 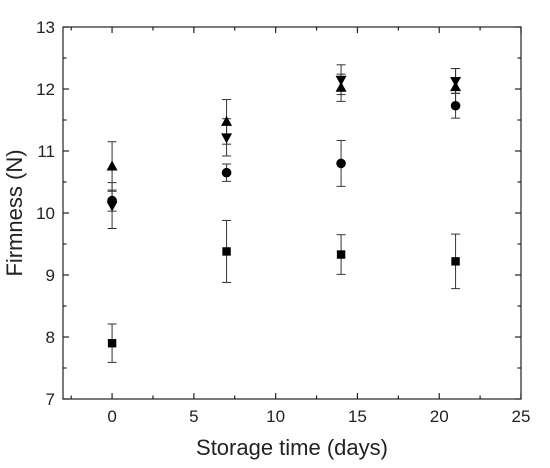 What do you see at coordinates (357, 416) in the screenshot?
I see `x-tick-label: 15` at bounding box center [357, 416].